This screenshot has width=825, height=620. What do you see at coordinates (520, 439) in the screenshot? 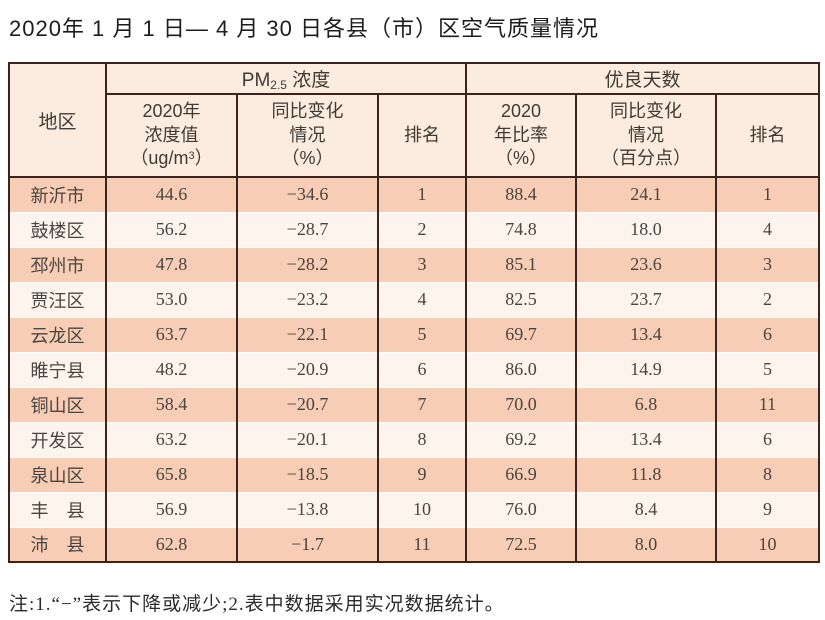
I see `cell-good-ratio: 69.2` at bounding box center [520, 439].